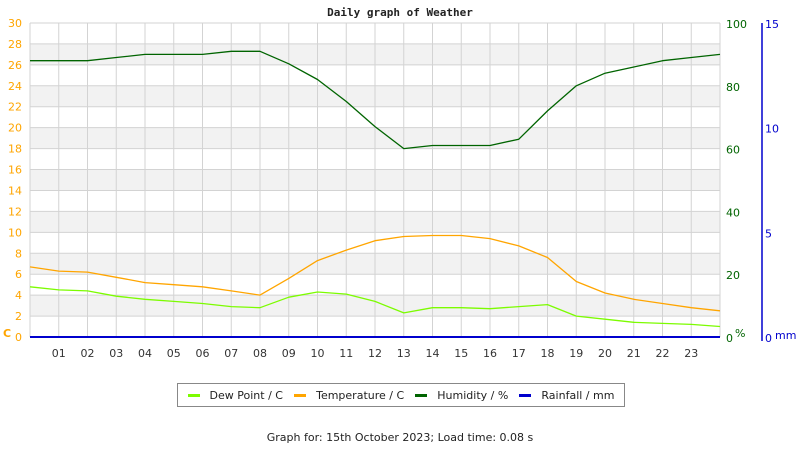 The height and width of the screenshot is (450, 800). What do you see at coordinates (375, 353) in the screenshot?
I see `x-axis-tick: 12` at bounding box center [375, 353].